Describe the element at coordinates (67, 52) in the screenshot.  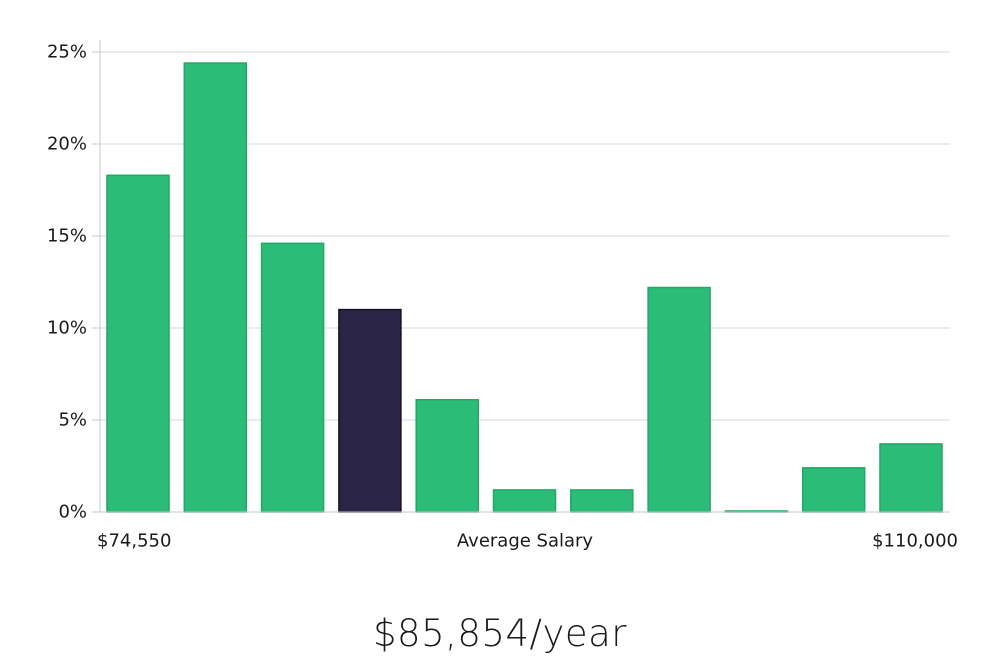
I see `y-tick-label: 25%` at that location.